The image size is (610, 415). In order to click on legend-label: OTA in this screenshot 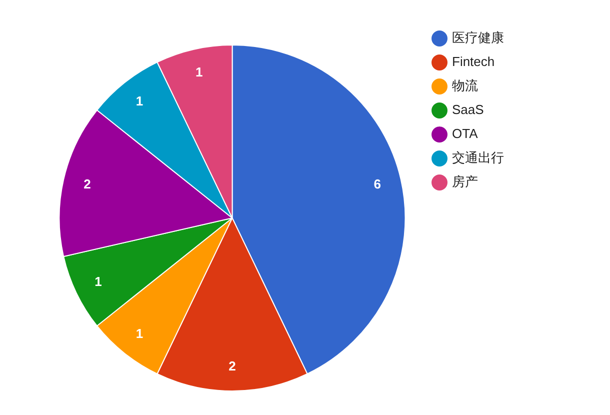, I will do `click(465, 134)`.